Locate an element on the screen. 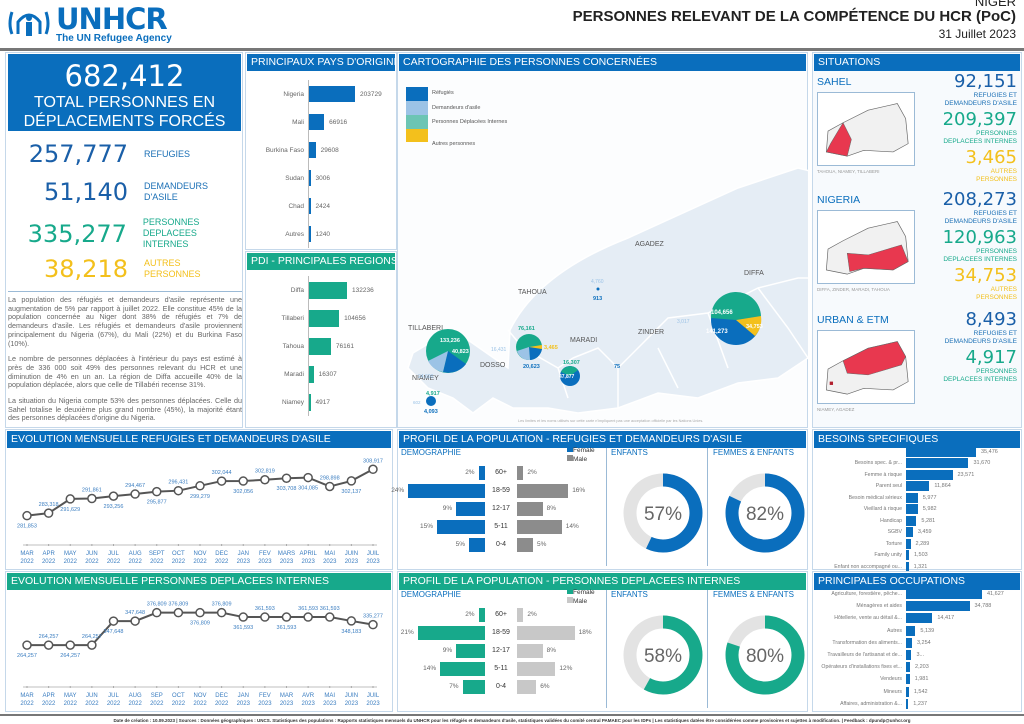  age-group-label: 60+ is located at coordinates (501, 614).